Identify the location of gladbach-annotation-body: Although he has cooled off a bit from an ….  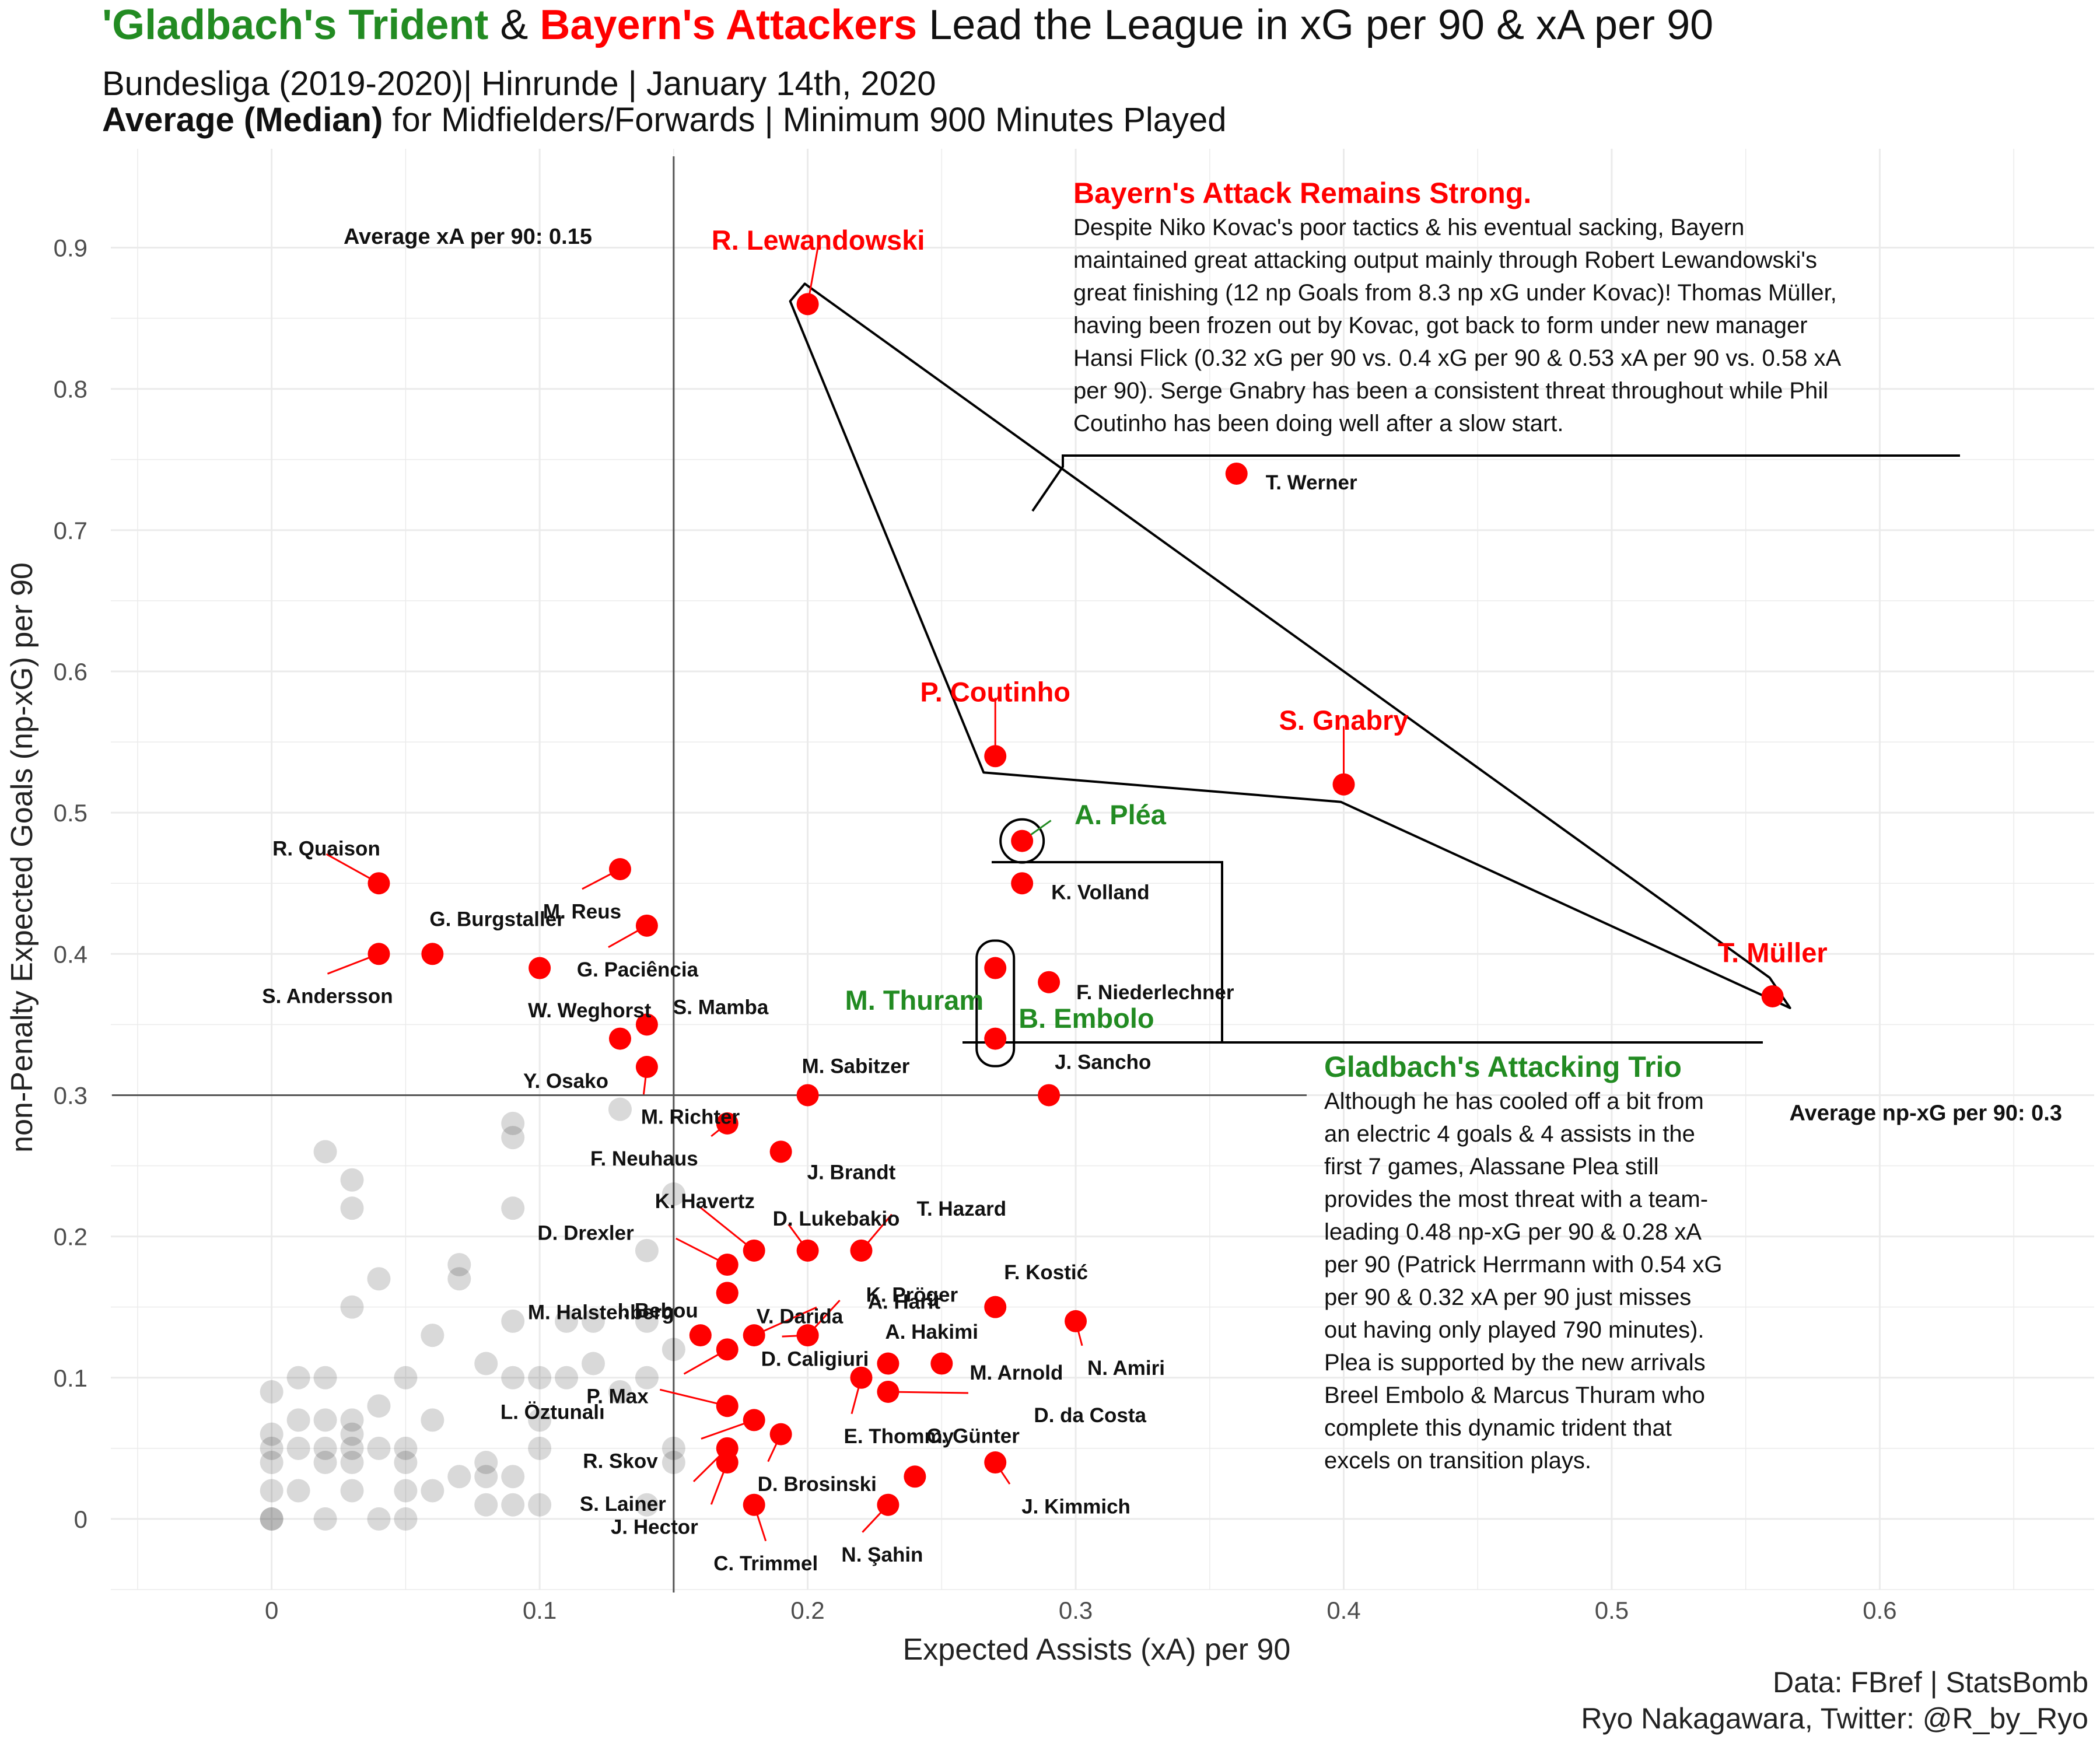
(1523, 1281).